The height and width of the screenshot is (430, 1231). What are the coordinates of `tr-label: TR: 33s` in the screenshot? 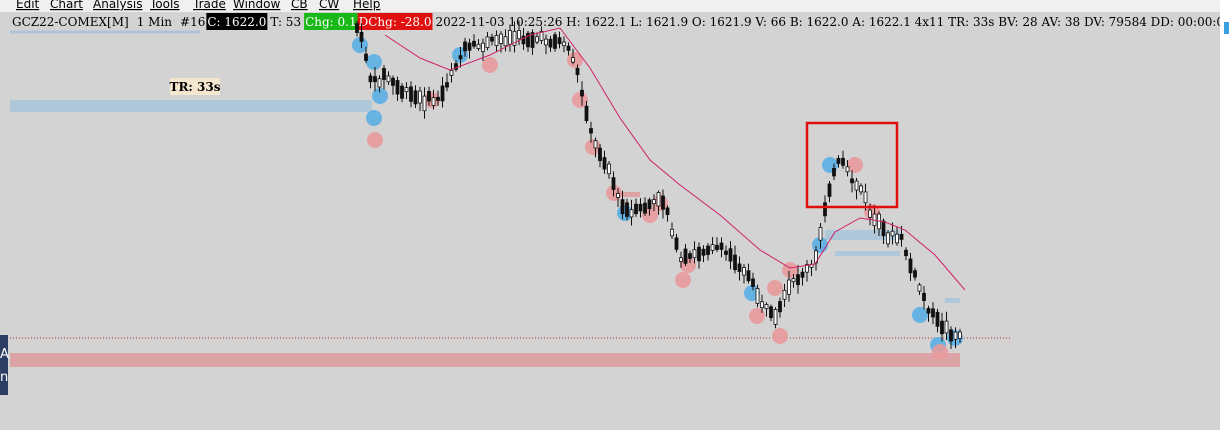 It's located at (195, 87).